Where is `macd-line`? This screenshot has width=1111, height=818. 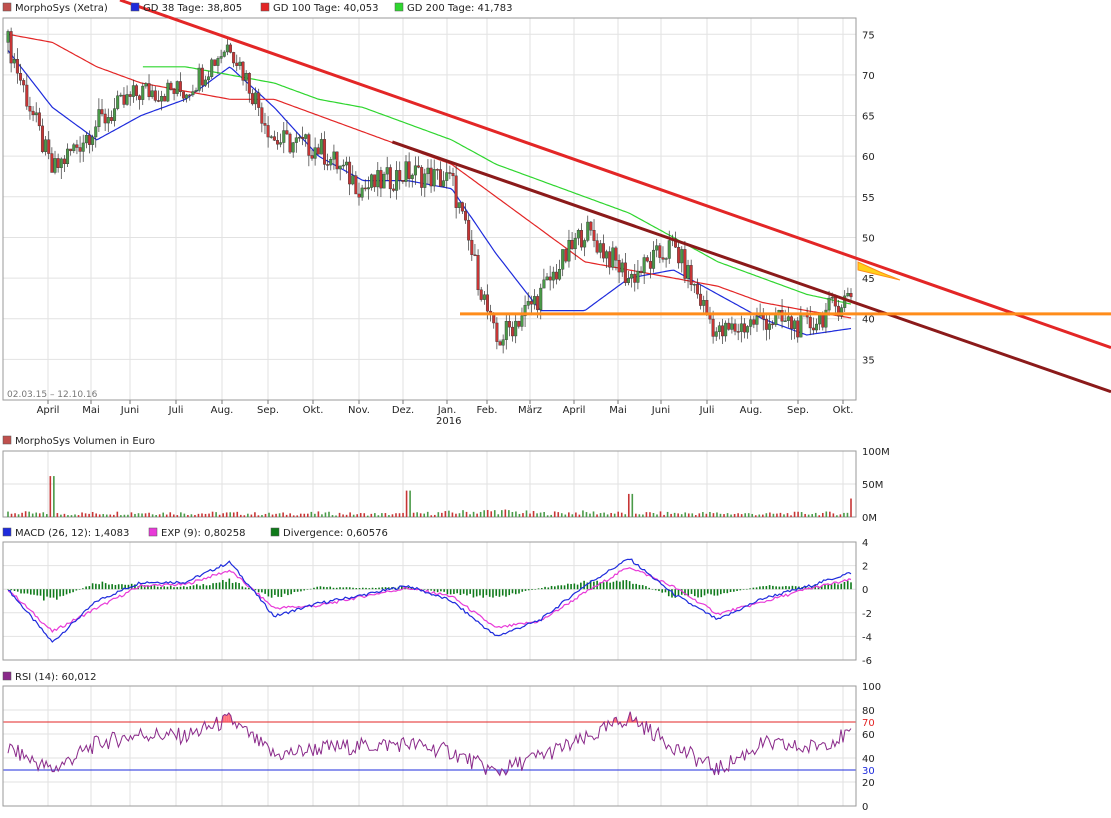
macd-line is located at coordinates (429, 600).